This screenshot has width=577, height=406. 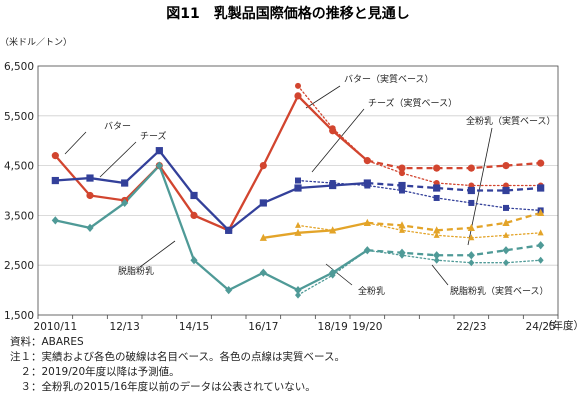 I want to click on x-axis-label: （年度）, so click(x=559, y=325).